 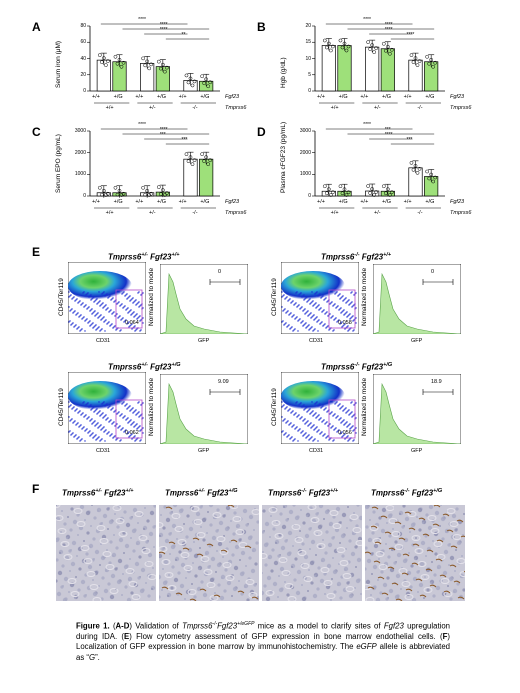 I want to click on y-axis-label: Serum iron (μM), so click(x=58, y=64).